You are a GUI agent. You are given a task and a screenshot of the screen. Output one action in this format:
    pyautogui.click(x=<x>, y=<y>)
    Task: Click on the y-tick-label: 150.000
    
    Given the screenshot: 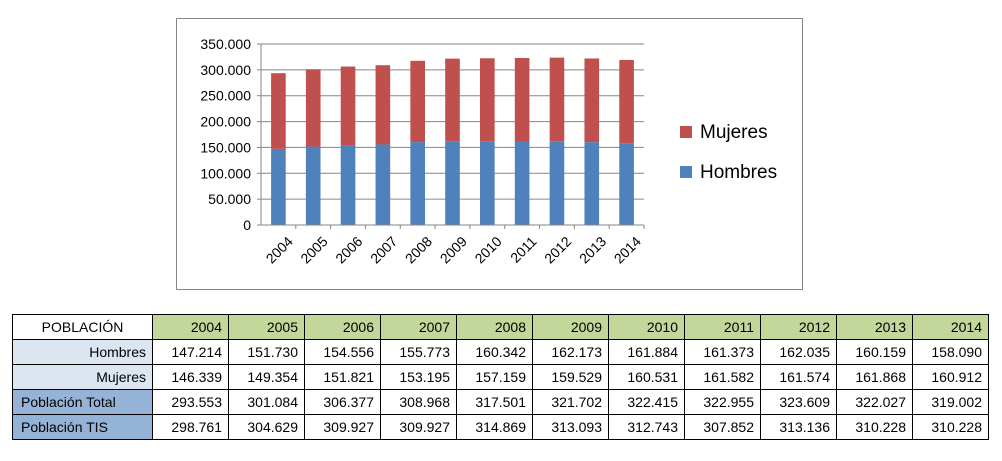 What is the action you would take?
    pyautogui.click(x=225, y=147)
    